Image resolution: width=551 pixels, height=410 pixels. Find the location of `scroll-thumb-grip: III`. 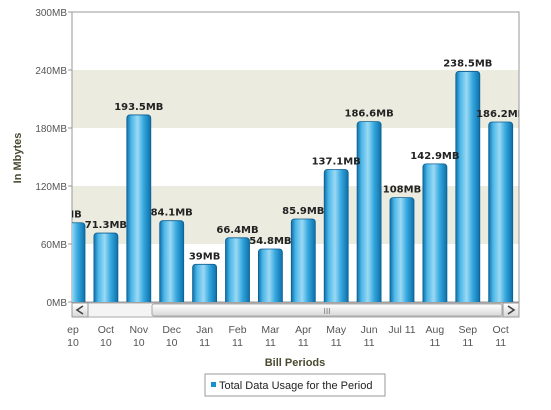

scroll-thumb-grip: III is located at coordinates (326, 311).